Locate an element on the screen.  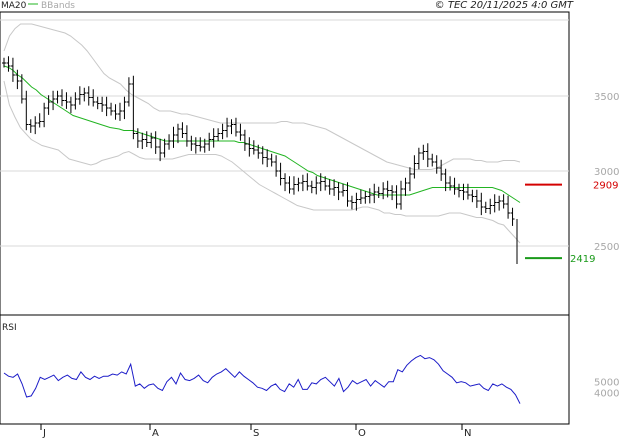
rsi-panel-label: RSI is located at coordinates (9, 328).